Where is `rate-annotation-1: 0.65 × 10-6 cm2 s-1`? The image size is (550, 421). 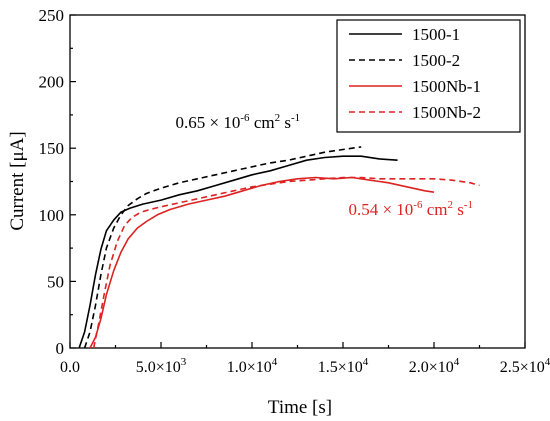
rate-annotation-1: 0.65 × 10-6 cm2 s-1 is located at coordinates (238, 122).